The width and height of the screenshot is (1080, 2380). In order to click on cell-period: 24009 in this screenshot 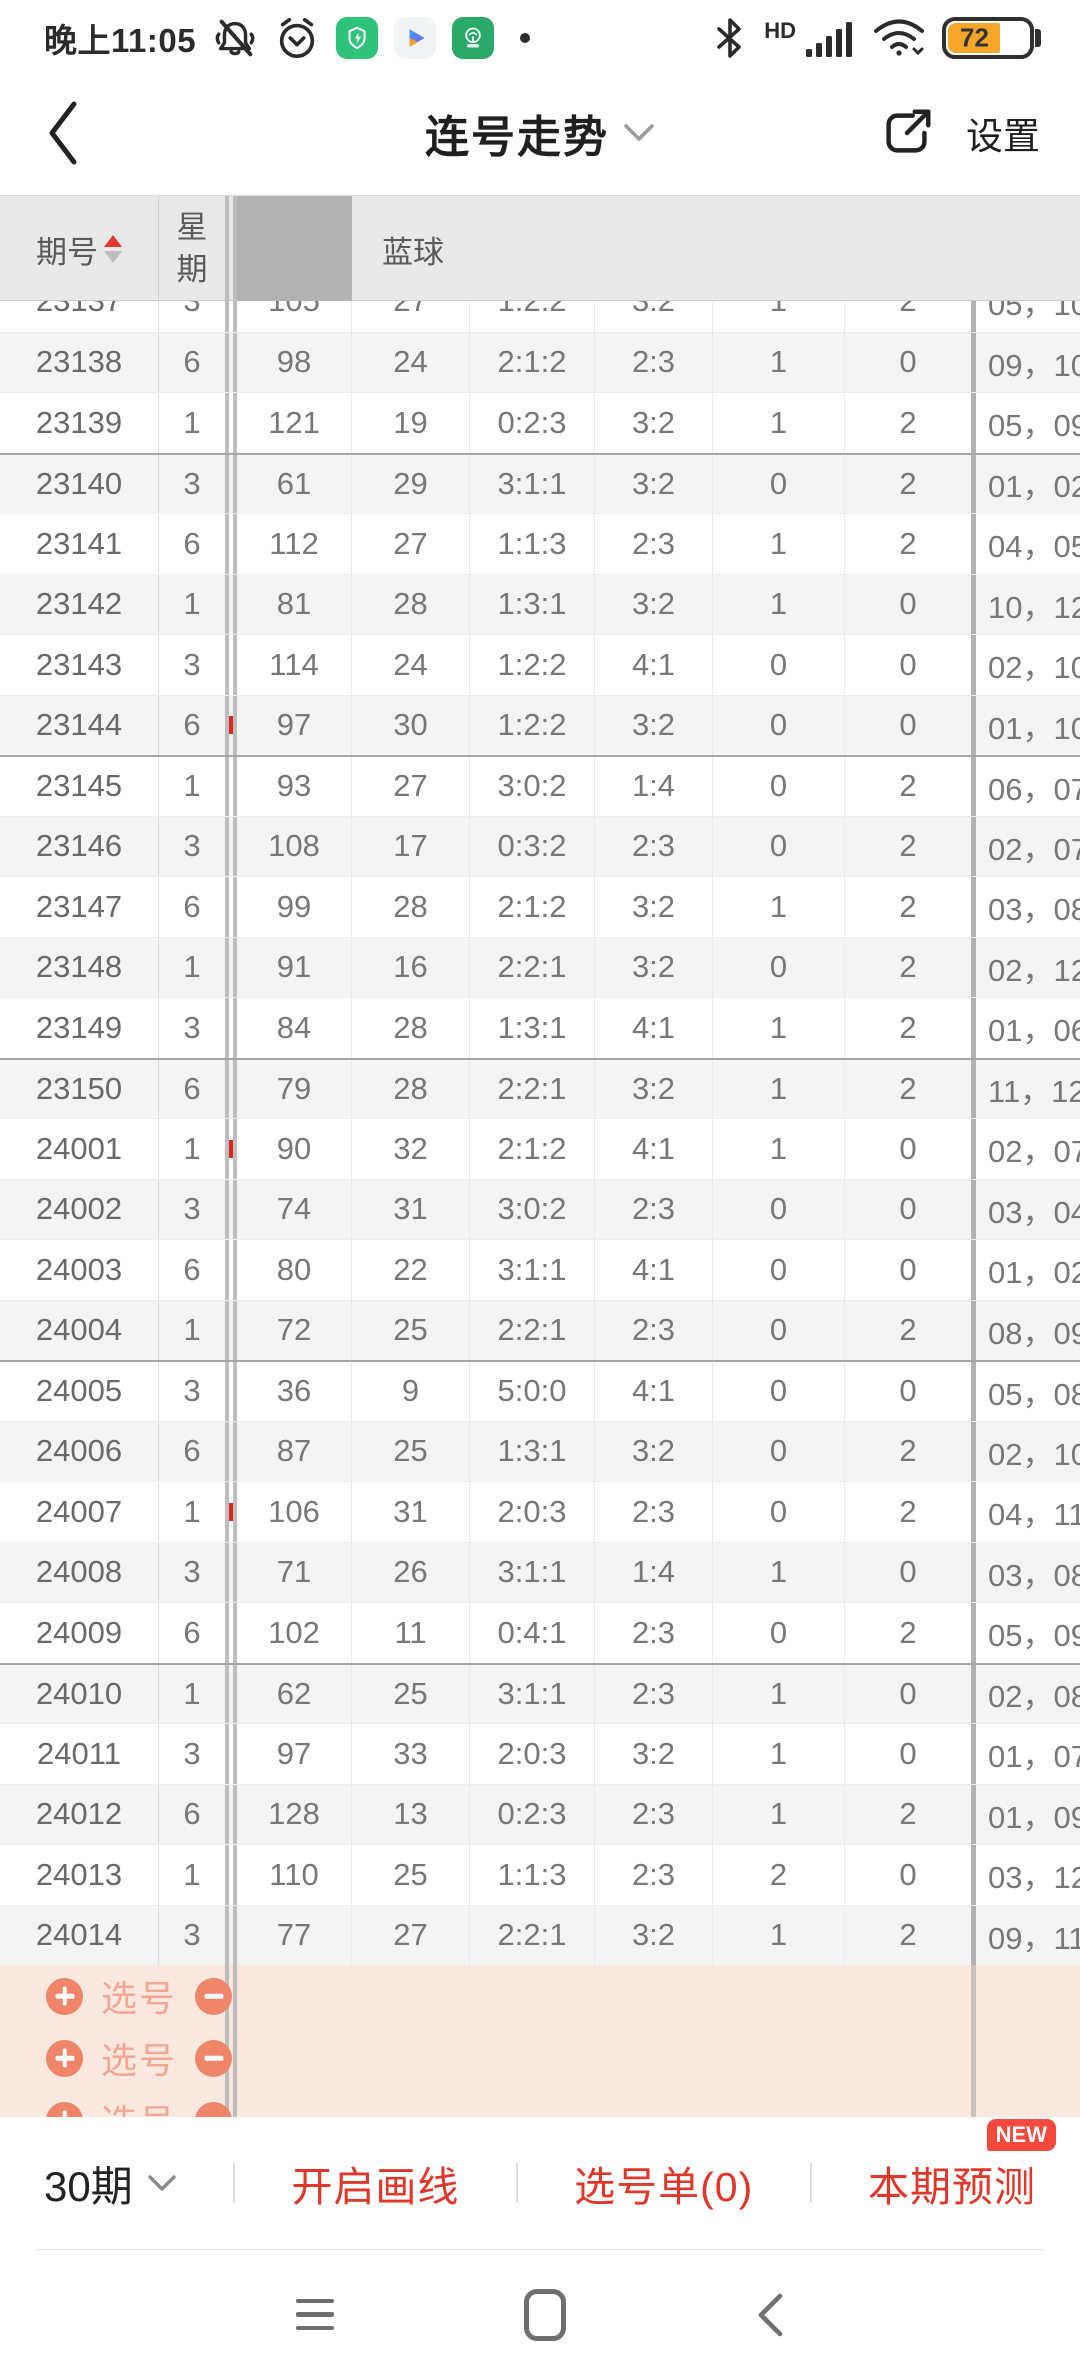, I will do `click(79, 1633)`.